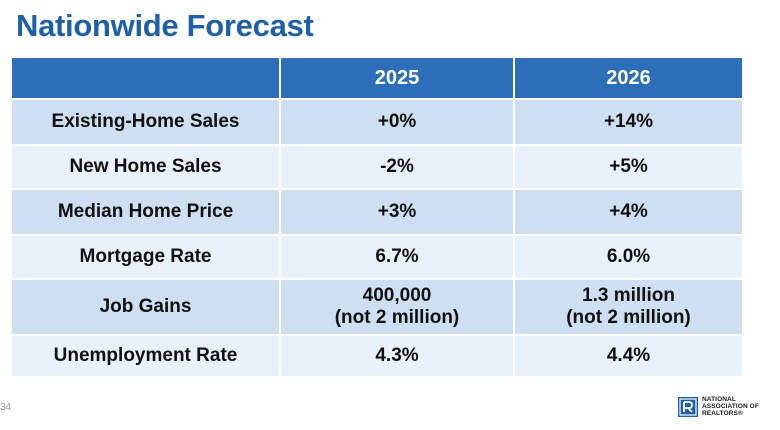  Describe the element at coordinates (146, 122) in the screenshot. I see `row-label: Existing-Home Sales` at that location.